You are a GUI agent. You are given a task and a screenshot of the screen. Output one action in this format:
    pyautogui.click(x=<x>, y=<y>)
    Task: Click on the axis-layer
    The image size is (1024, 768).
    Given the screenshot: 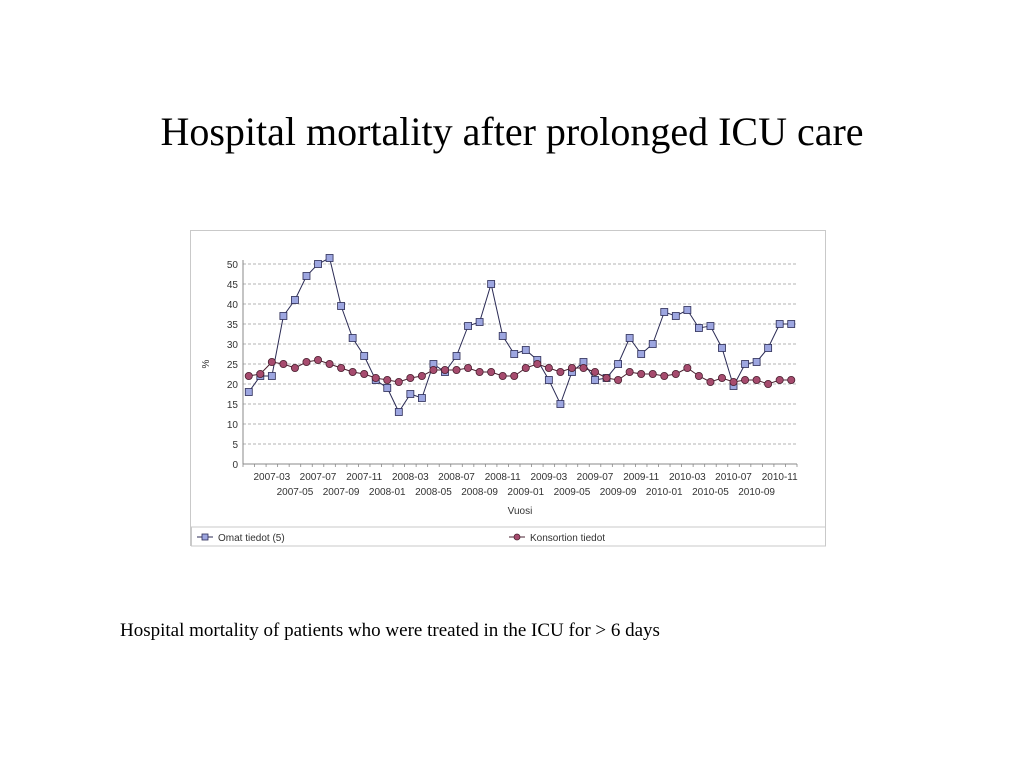 What is the action you would take?
    pyautogui.click(x=520, y=363)
    